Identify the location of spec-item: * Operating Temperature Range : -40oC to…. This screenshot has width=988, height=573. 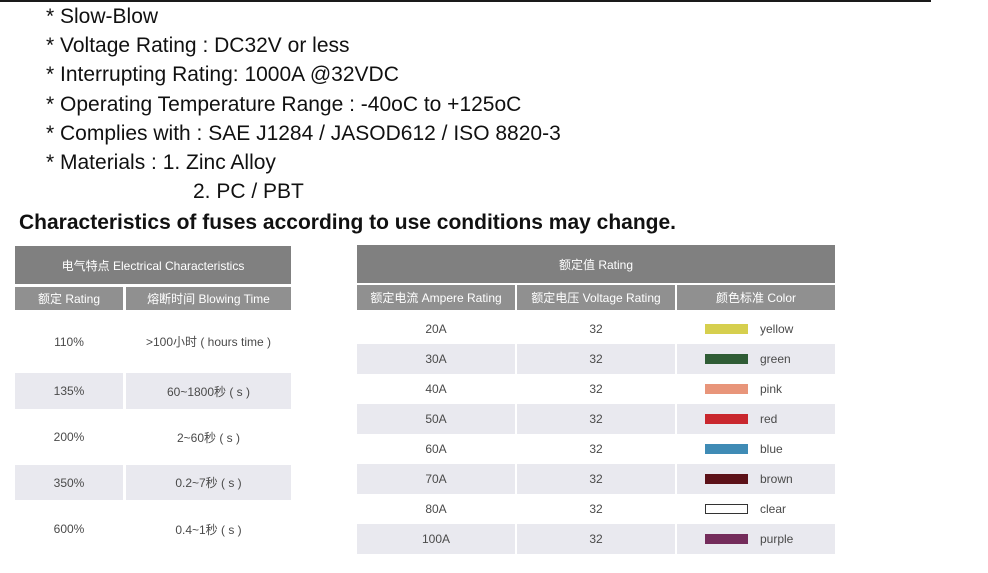
(284, 104).